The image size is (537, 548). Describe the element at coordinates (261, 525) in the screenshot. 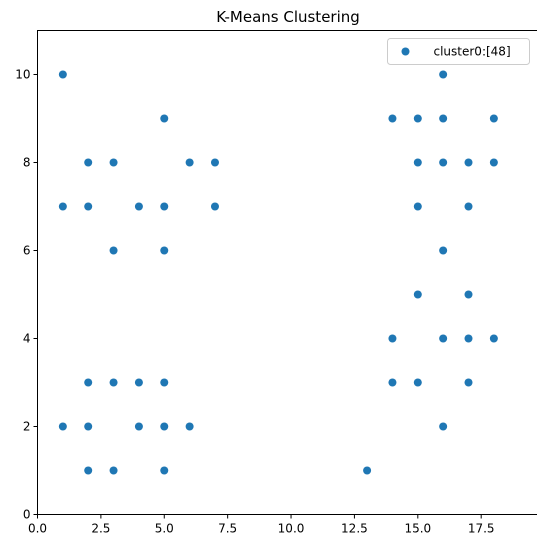

I see `x-axis: 0.0 2.5 5.0 7.5 10.0 12.5 15.0 17.5` at that location.